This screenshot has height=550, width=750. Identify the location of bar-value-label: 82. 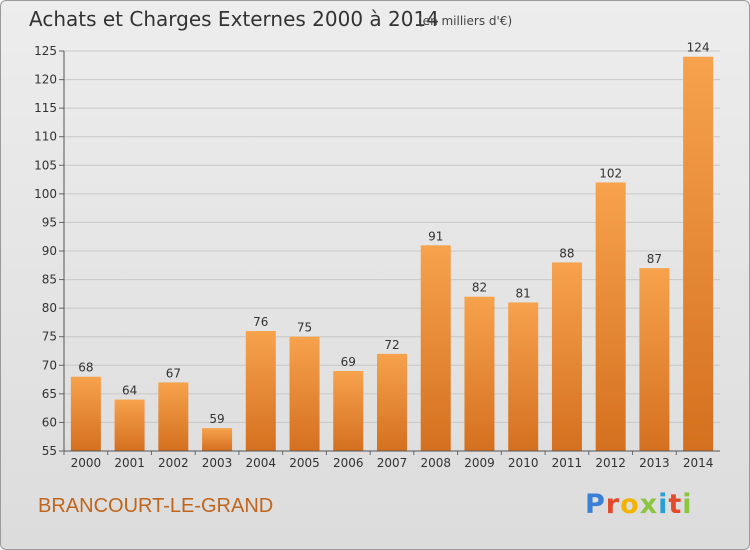
(479, 288).